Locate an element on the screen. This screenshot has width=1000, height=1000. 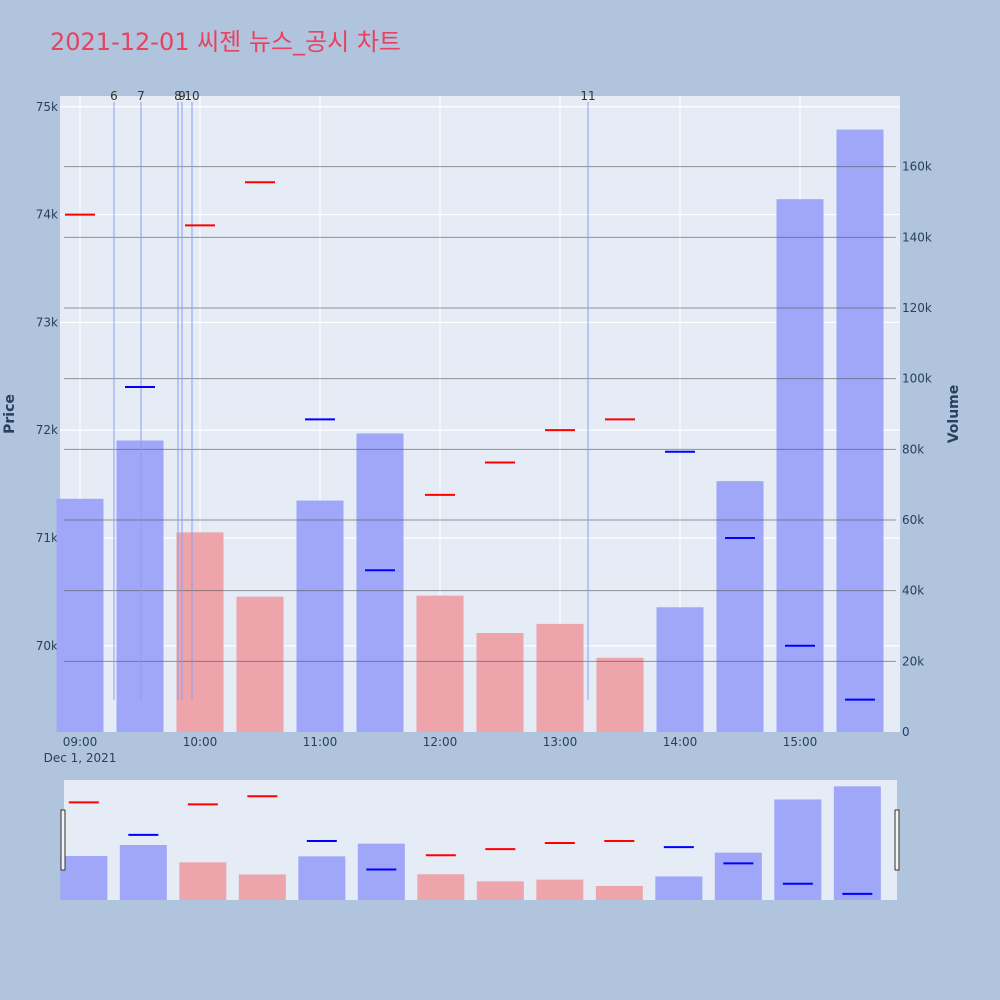
volume-tick-label: 100k is located at coordinates (917, 379).